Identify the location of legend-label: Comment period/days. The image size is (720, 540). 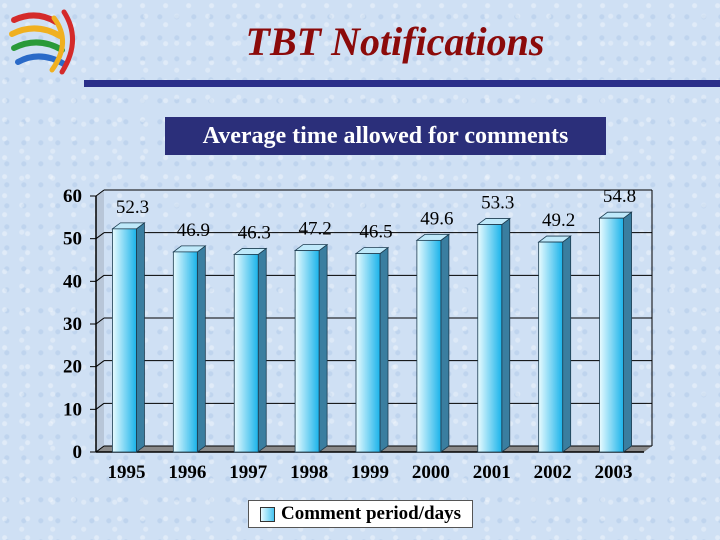
(371, 513).